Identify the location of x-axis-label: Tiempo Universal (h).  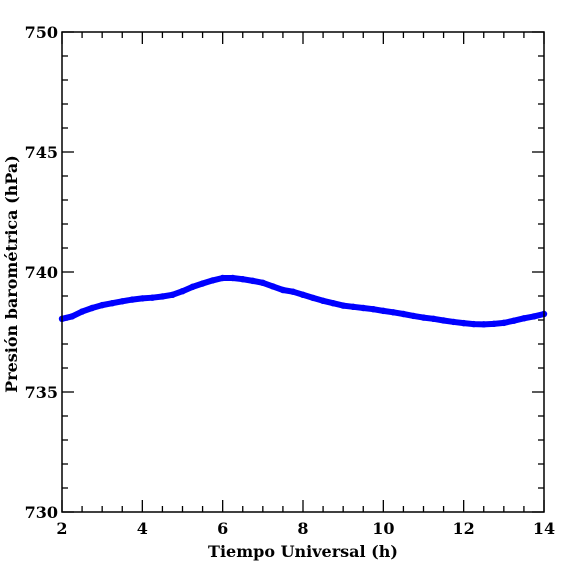
(303, 551).